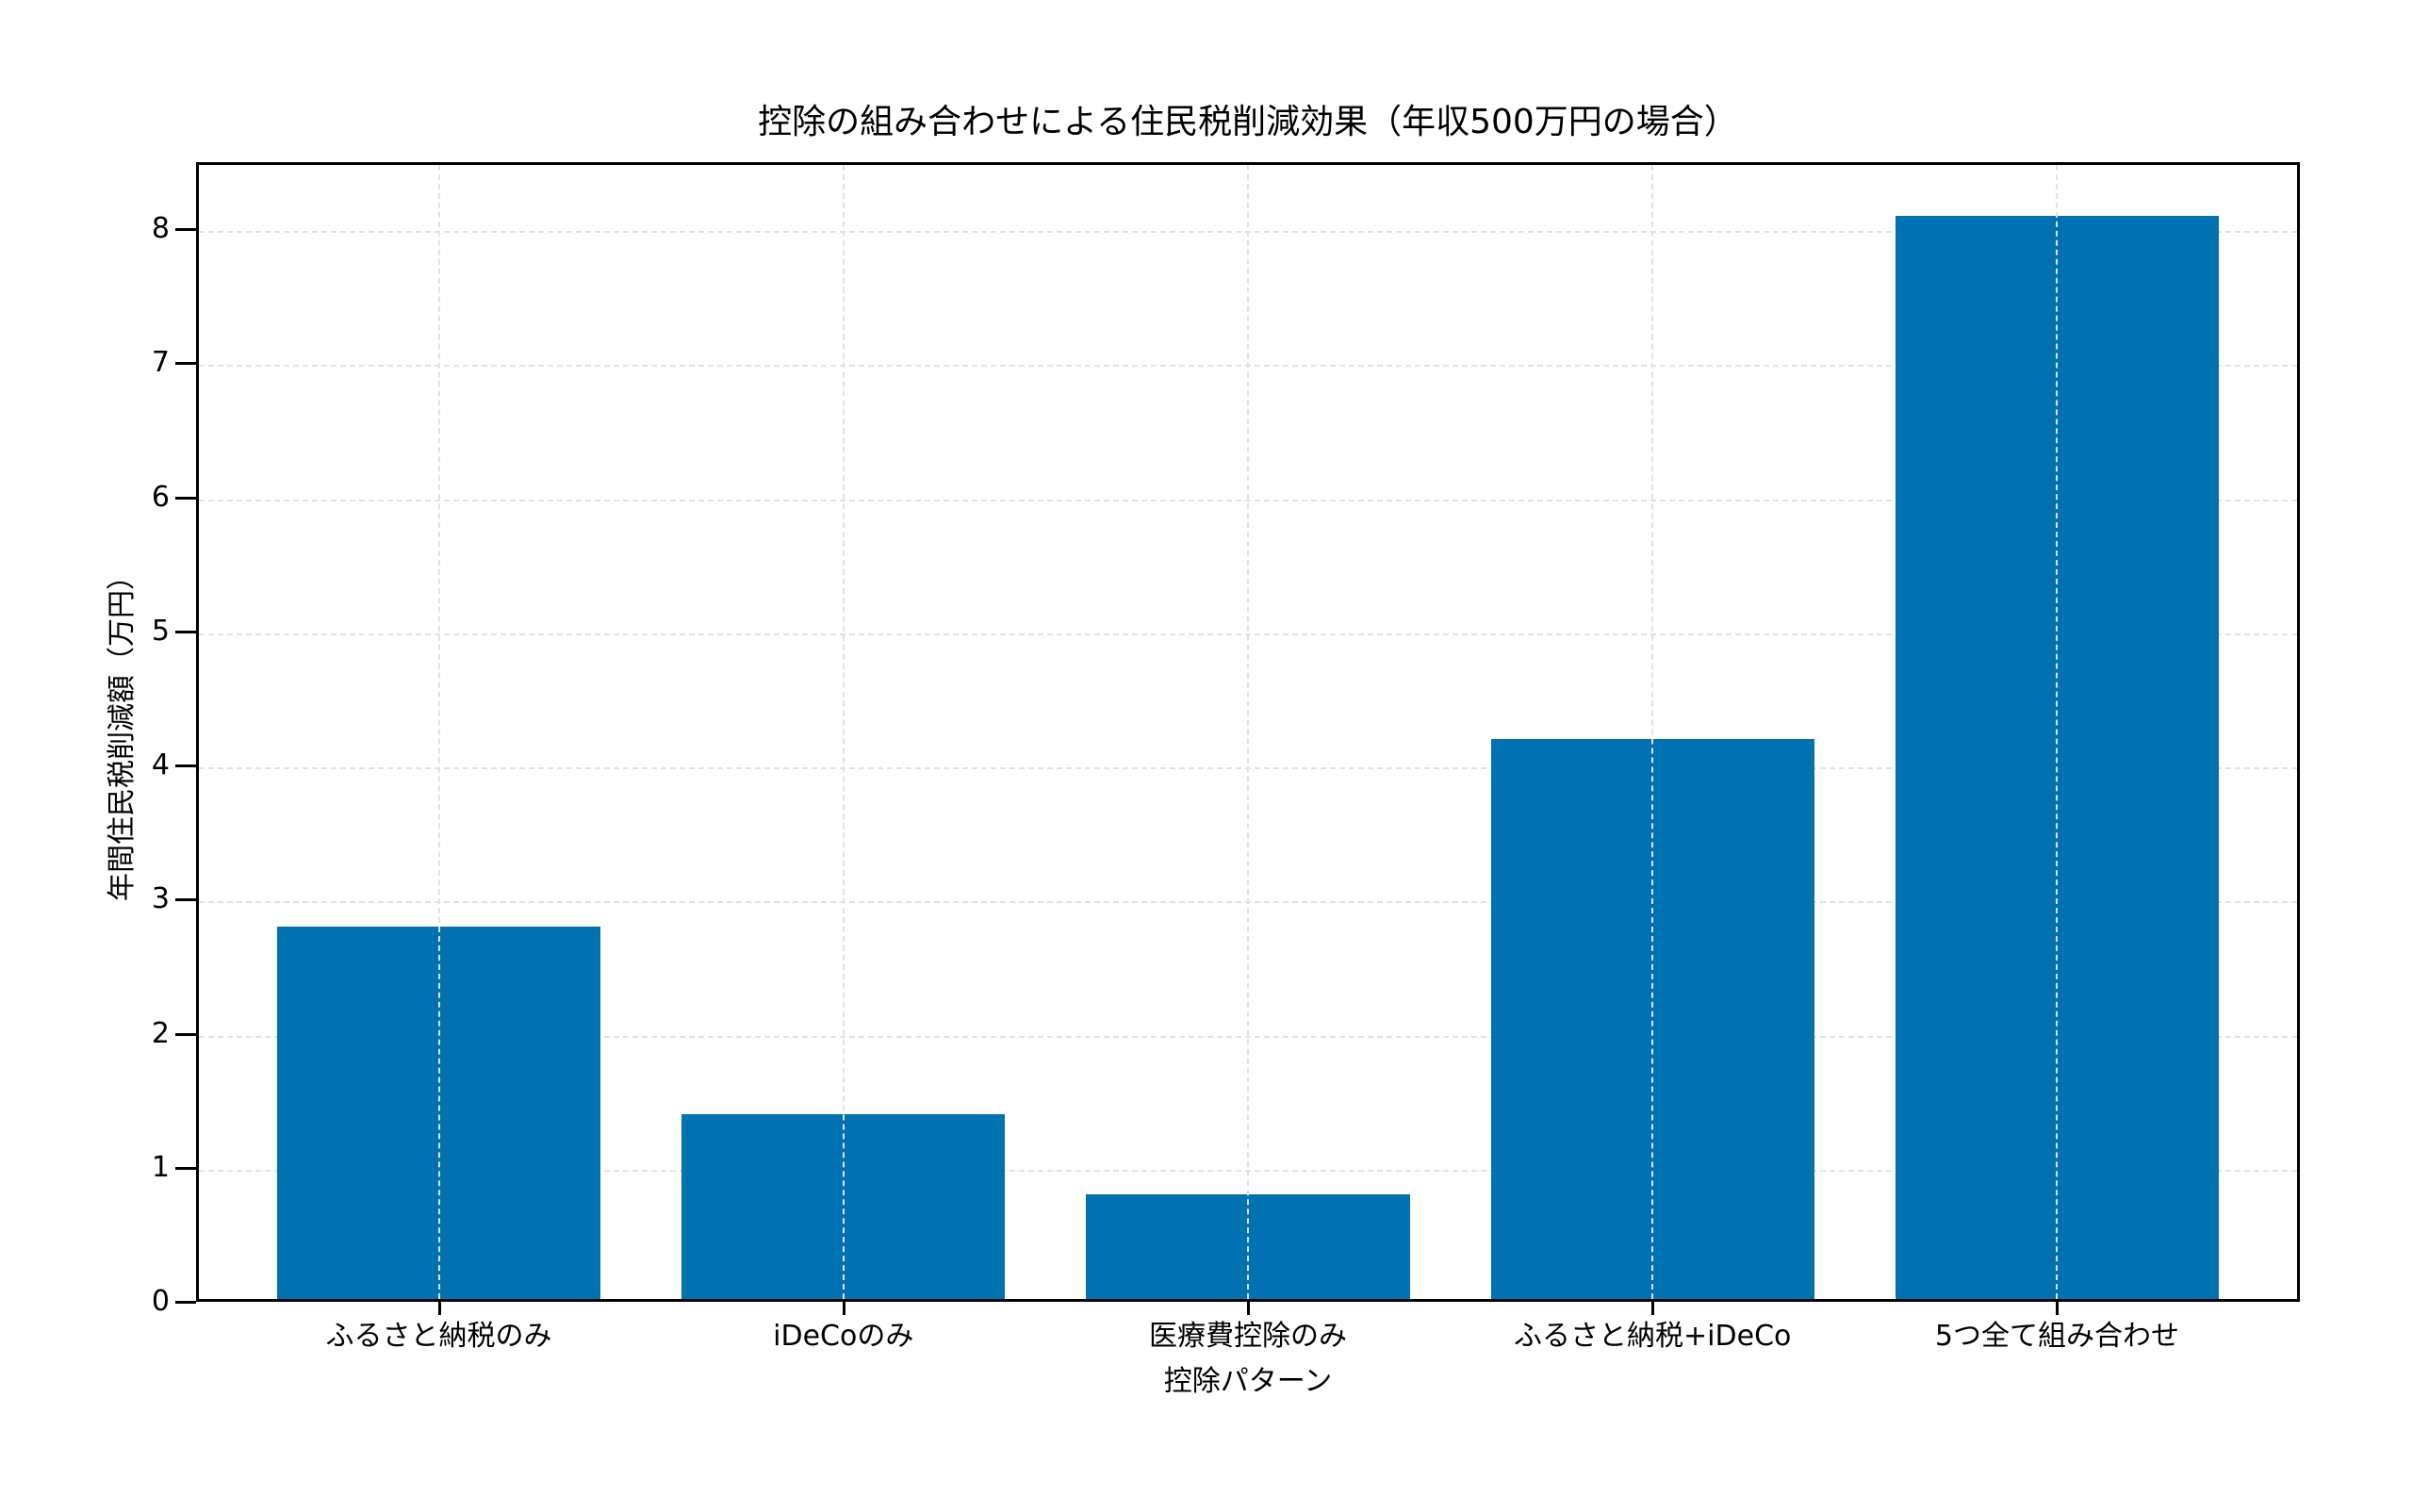 The image size is (2413, 1512). Describe the element at coordinates (160, 1302) in the screenshot. I see `y-tick-label: 0` at that location.